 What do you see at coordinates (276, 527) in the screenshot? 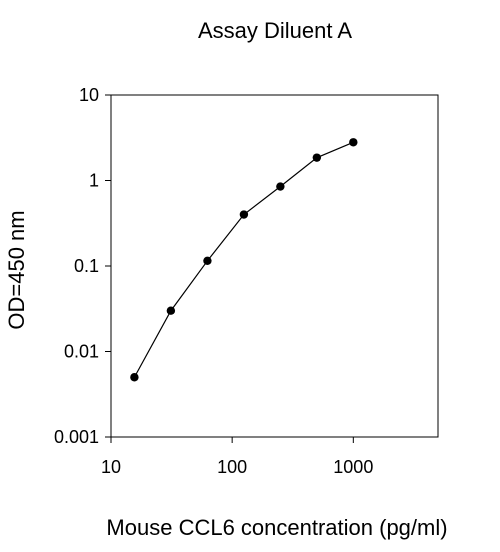
I see `x-axis-label: Mouse CCL6 concentration (pg/ml)` at bounding box center [276, 527].